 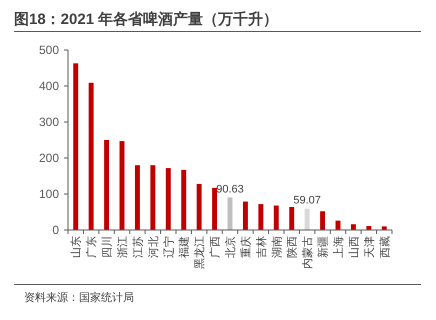 I want to click on x-tick-label: 山西, so click(x=353, y=247).